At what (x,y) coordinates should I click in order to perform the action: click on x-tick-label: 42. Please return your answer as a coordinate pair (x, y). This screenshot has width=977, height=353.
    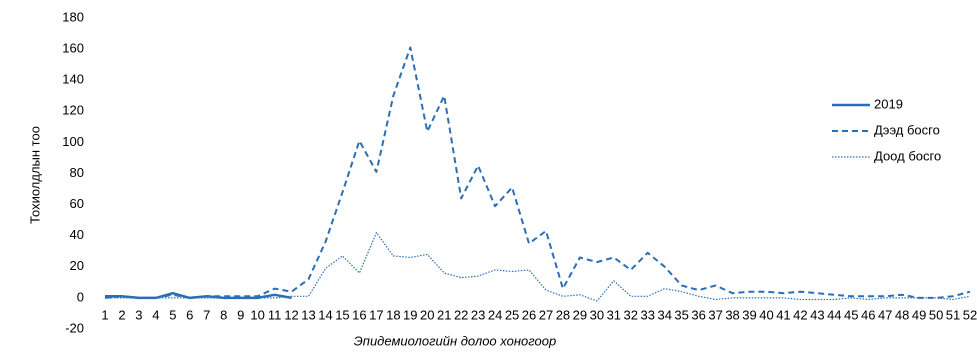
    Looking at the image, I should click on (800, 314).